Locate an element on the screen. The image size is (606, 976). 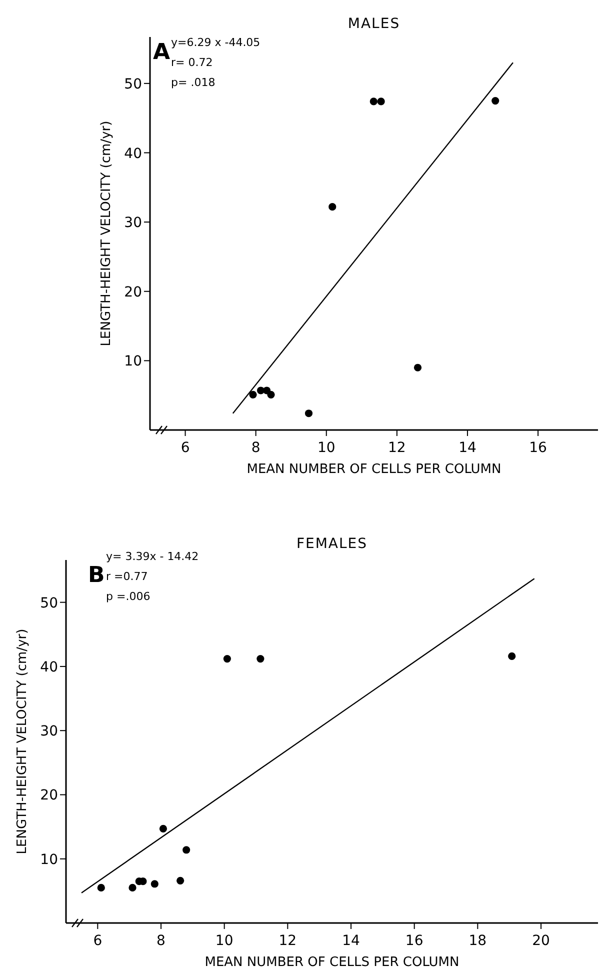
annotation: p =.006 is located at coordinates (128, 596).